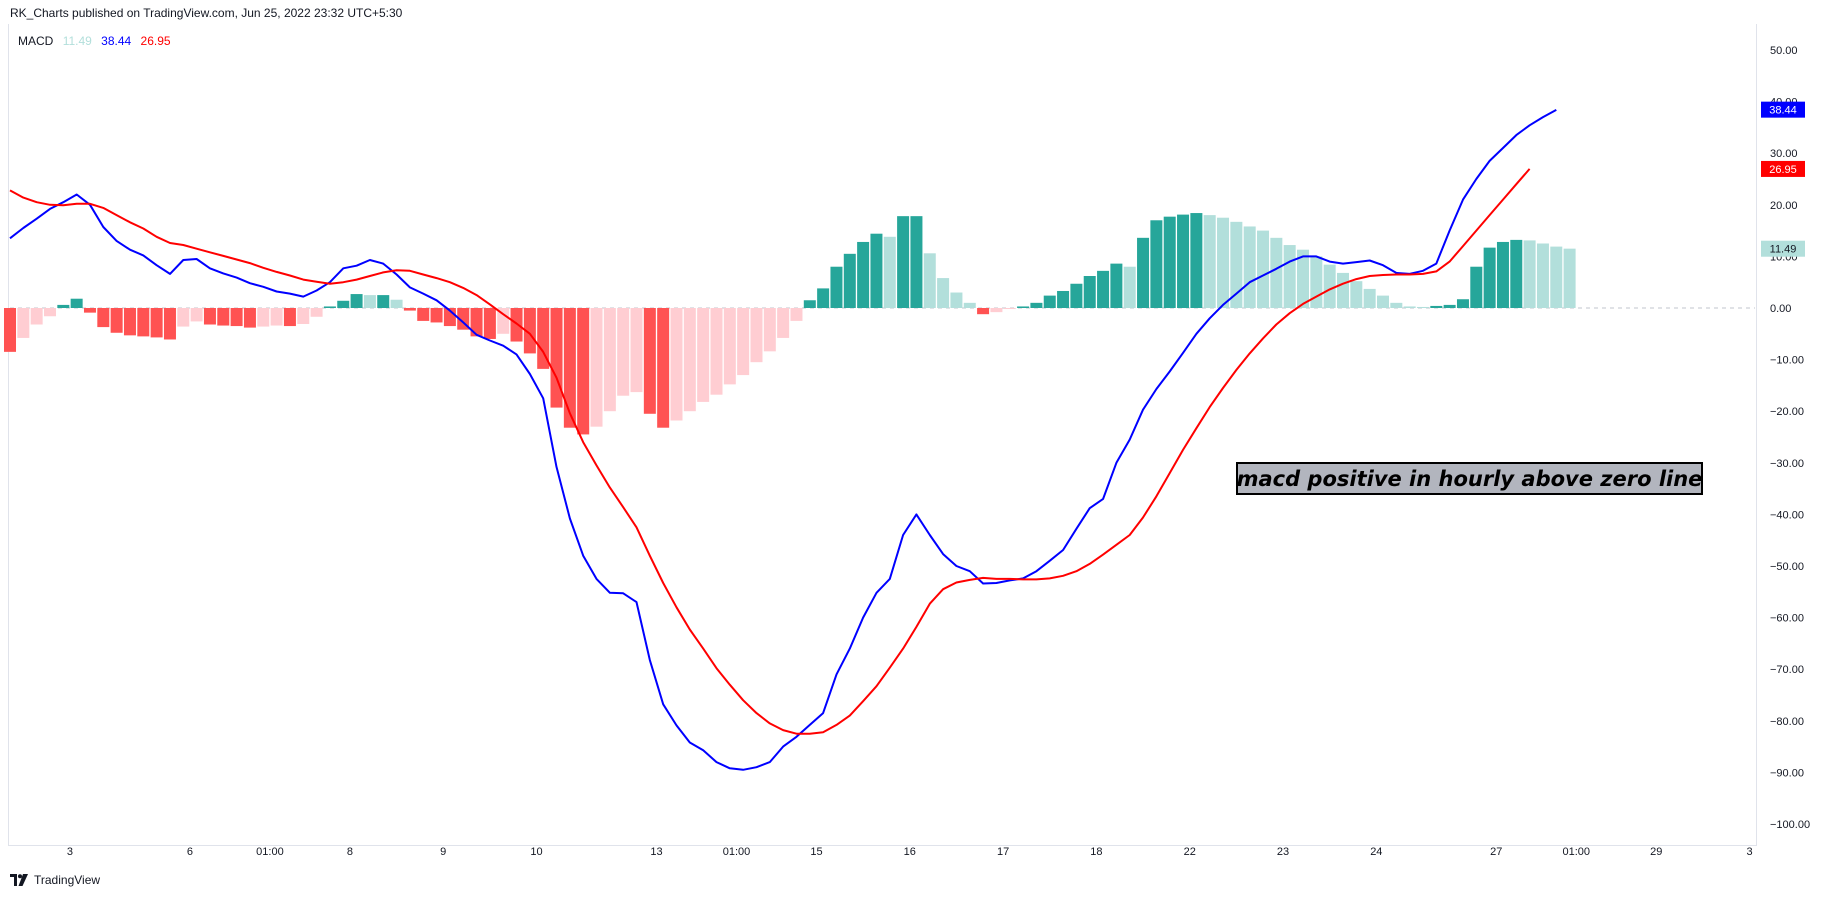 The width and height of the screenshot is (1834, 899). What do you see at coordinates (116, 41) in the screenshot?
I see `legend-macd-value: 38.44` at bounding box center [116, 41].